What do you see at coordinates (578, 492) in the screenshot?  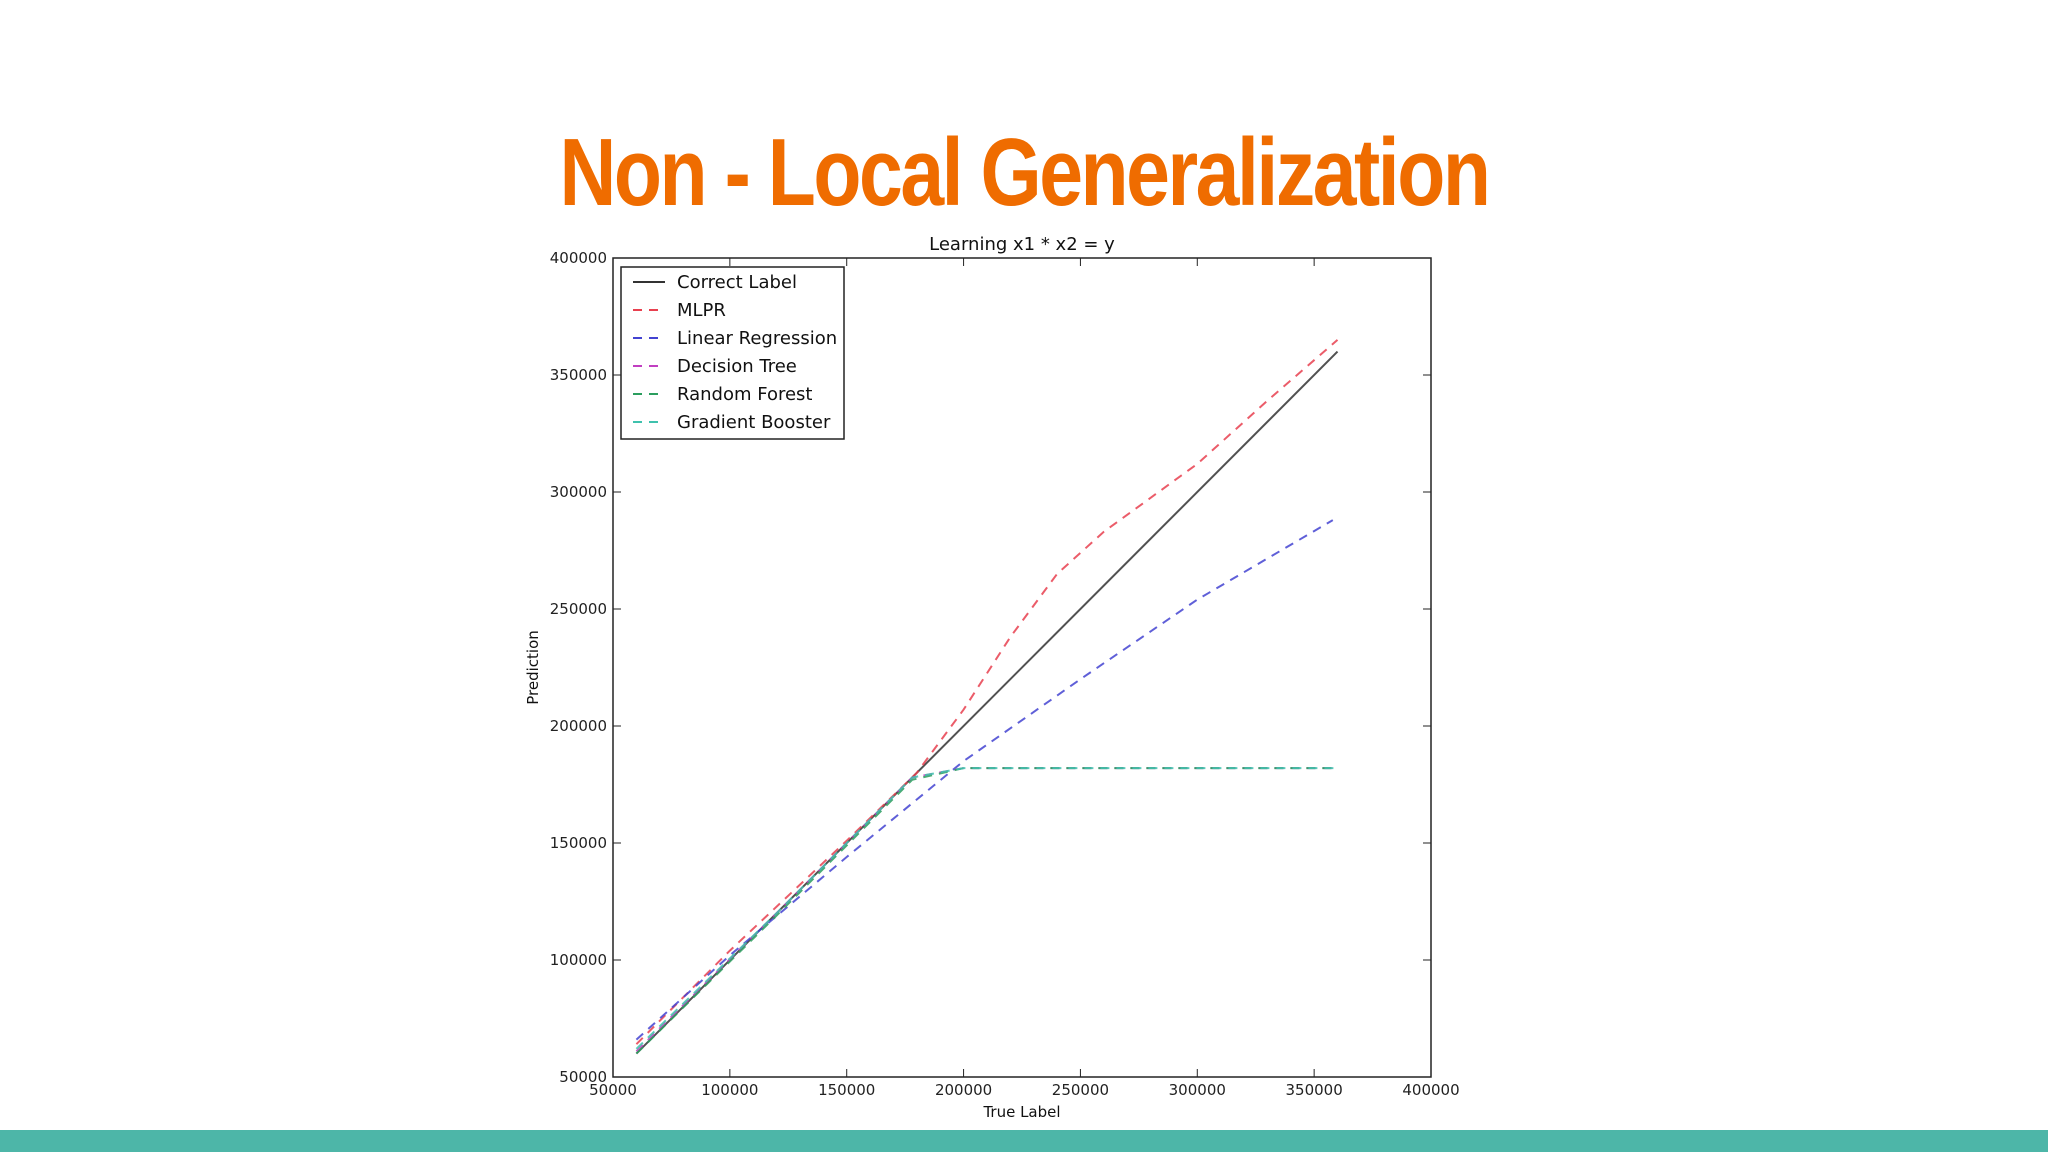 I see `y-tick-label: 300000` at bounding box center [578, 492].